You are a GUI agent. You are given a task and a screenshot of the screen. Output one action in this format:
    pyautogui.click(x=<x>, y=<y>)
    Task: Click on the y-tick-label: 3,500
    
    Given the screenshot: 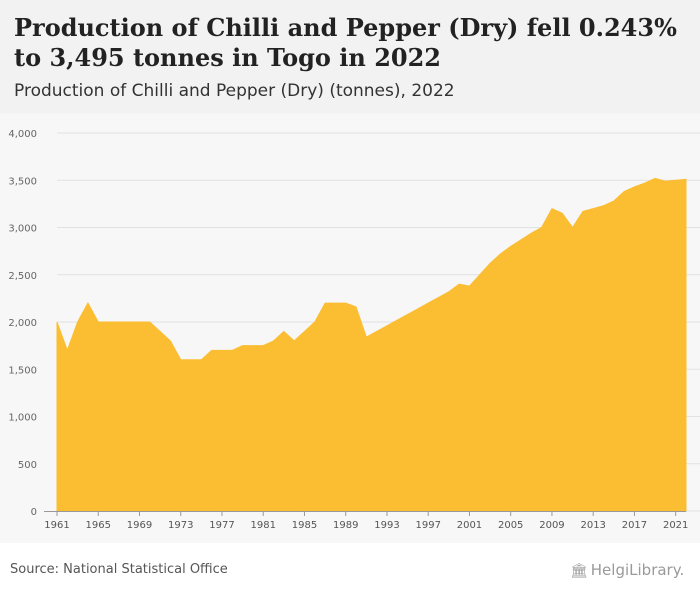 What is the action you would take?
    pyautogui.click(x=22, y=181)
    